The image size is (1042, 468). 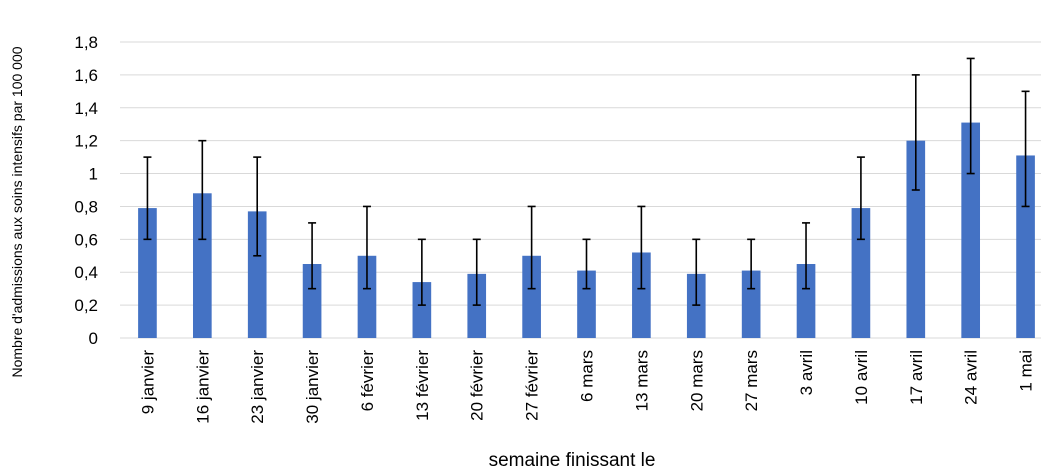 I want to click on y-tick-label: 0,8, so click(x=86, y=206).